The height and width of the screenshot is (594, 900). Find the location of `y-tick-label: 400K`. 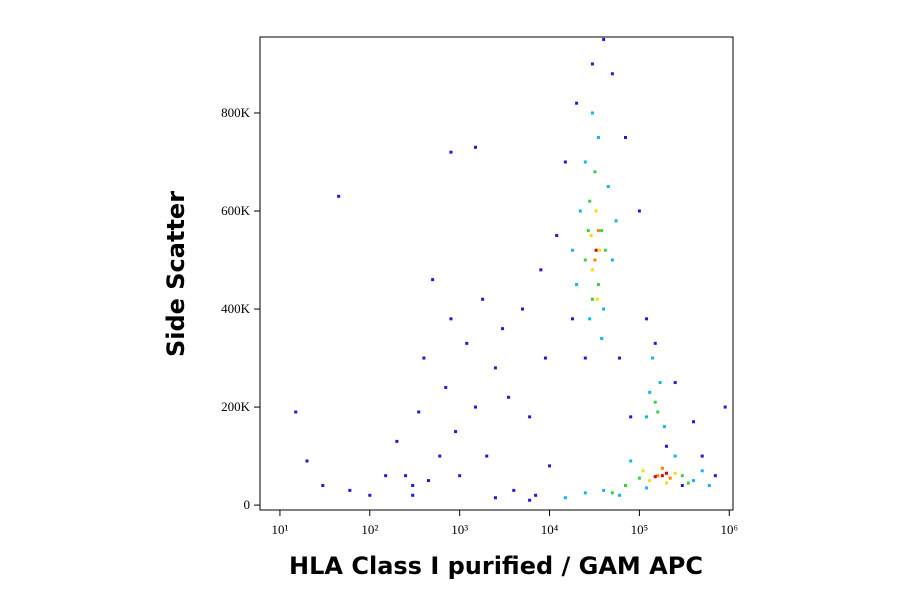

y-tick-label: 400K is located at coordinates (236, 308).